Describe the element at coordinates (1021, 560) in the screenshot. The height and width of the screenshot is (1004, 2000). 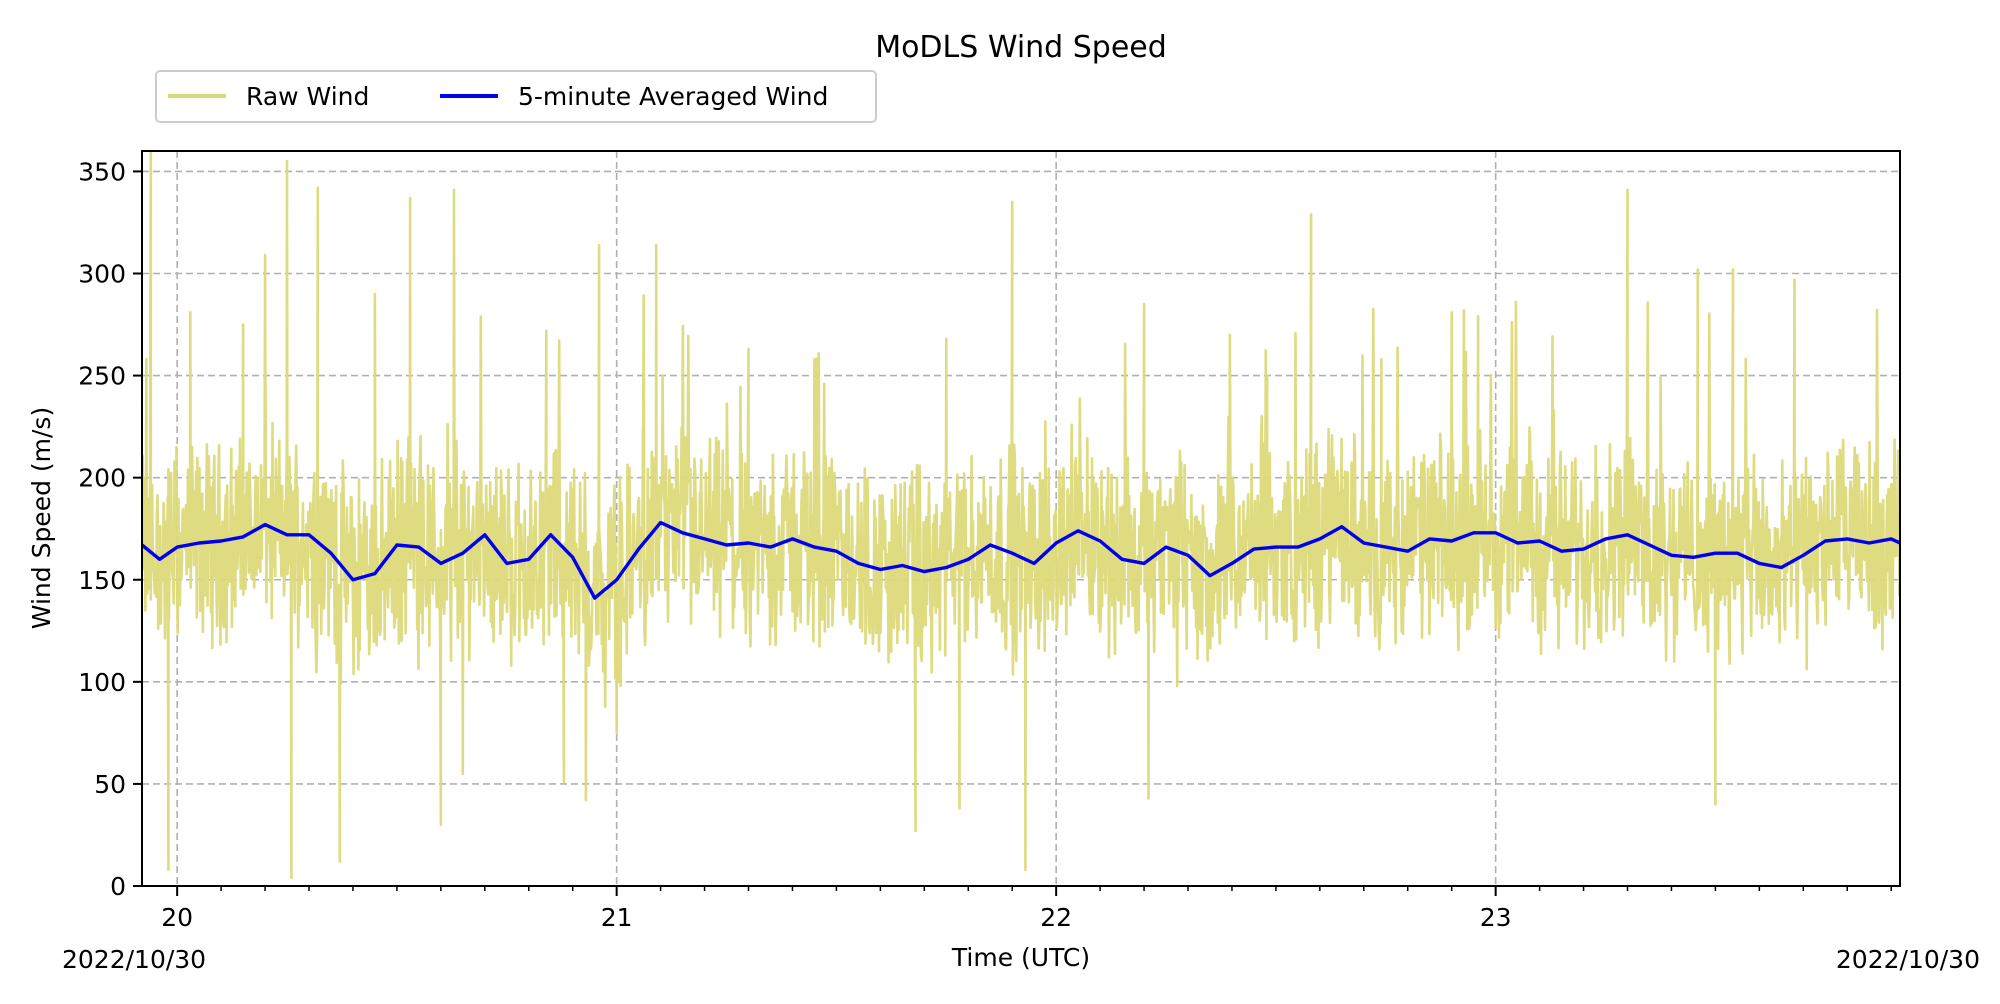
I see `series-averaged-wind-line` at that location.